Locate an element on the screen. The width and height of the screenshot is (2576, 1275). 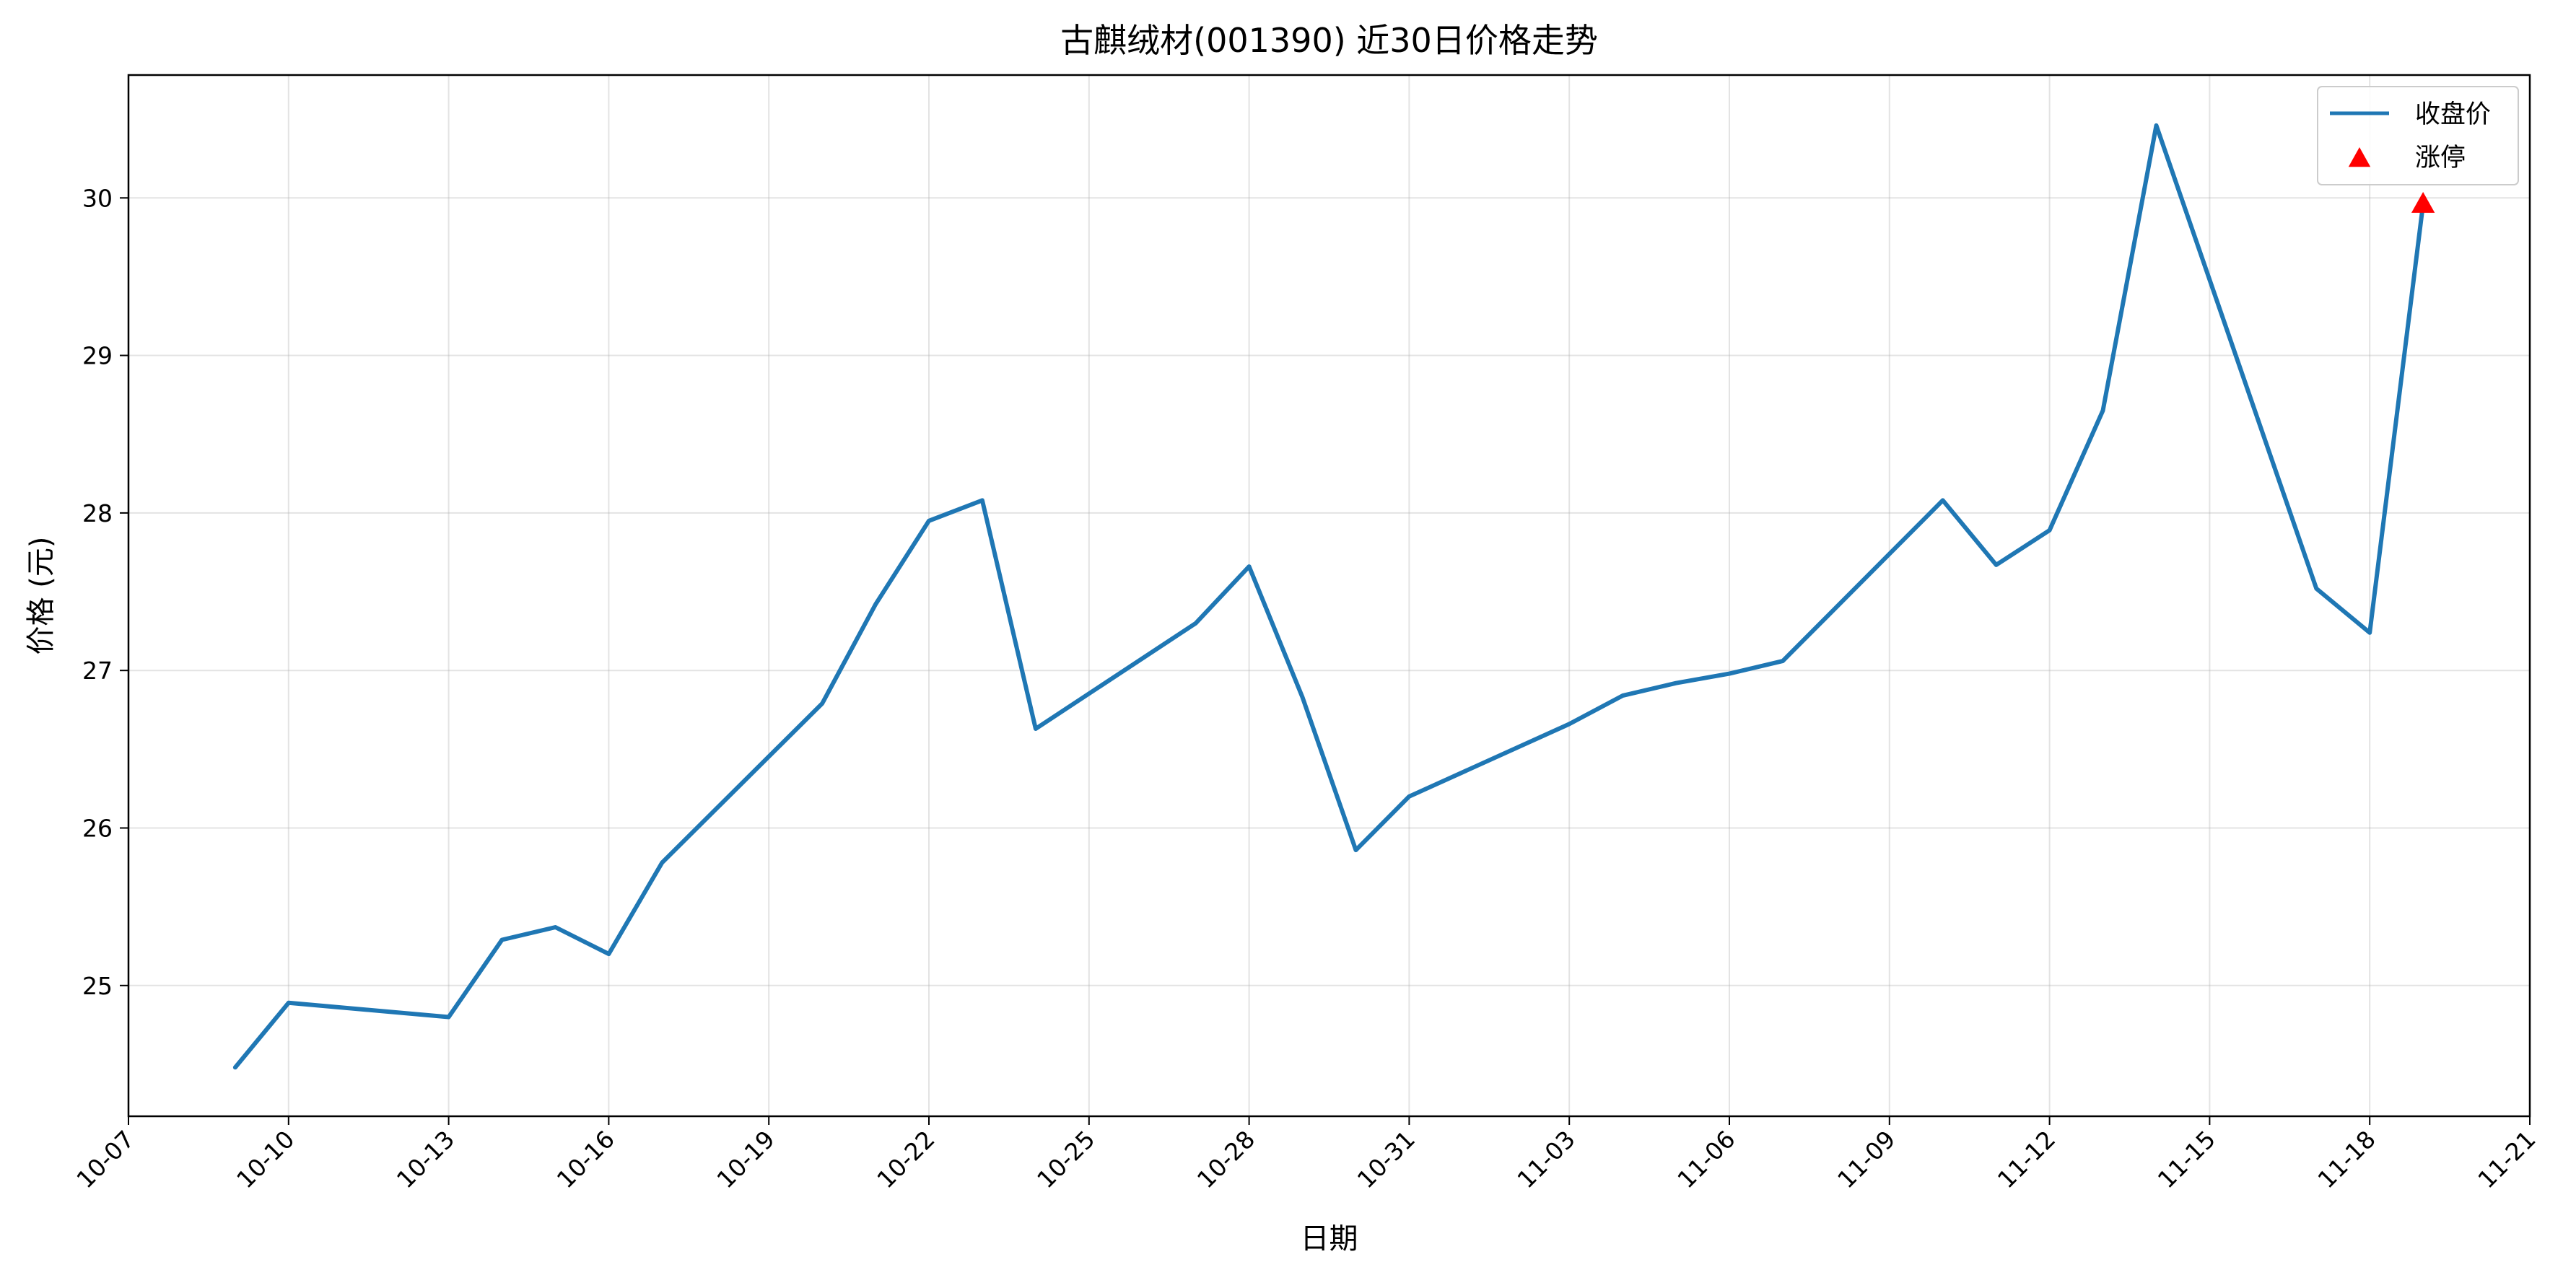
legend-box is located at coordinates (2418, 136).